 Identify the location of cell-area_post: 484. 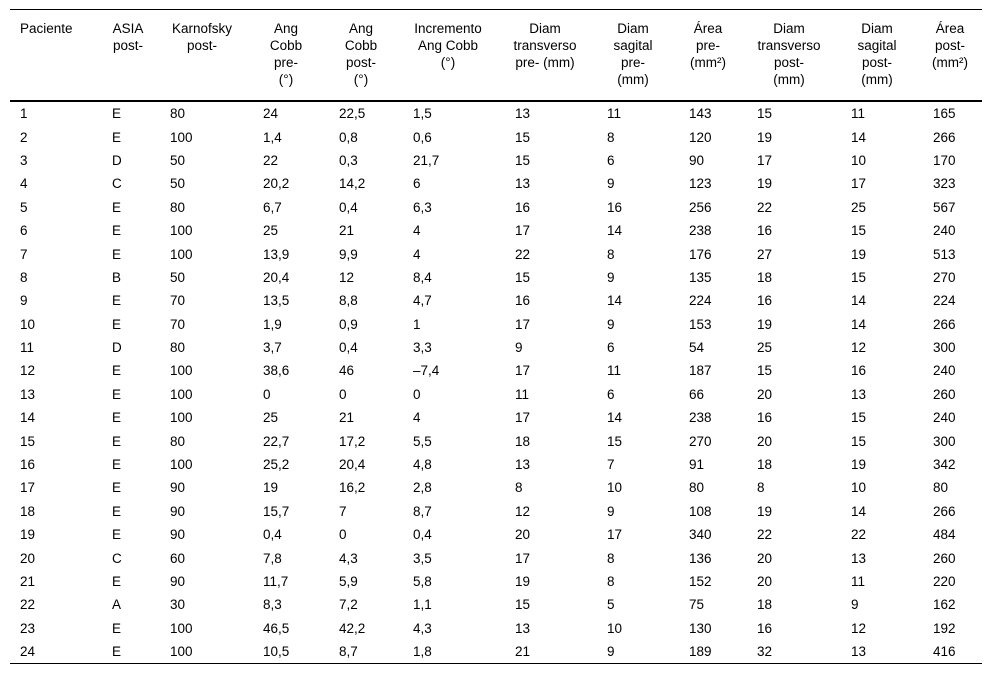
(944, 535).